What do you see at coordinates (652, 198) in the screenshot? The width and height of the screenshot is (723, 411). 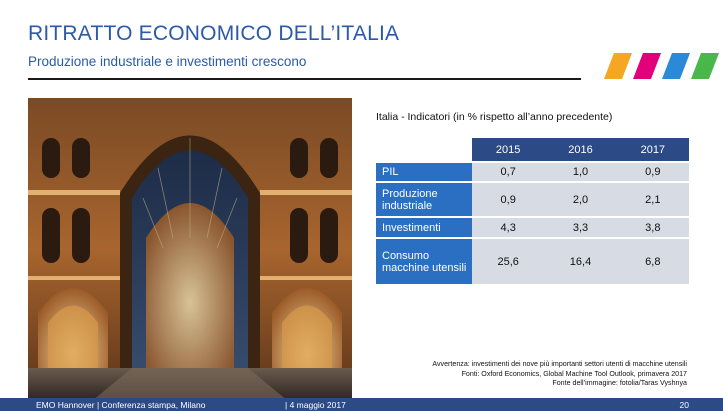 I see `cell-value: 2,1` at bounding box center [652, 198].